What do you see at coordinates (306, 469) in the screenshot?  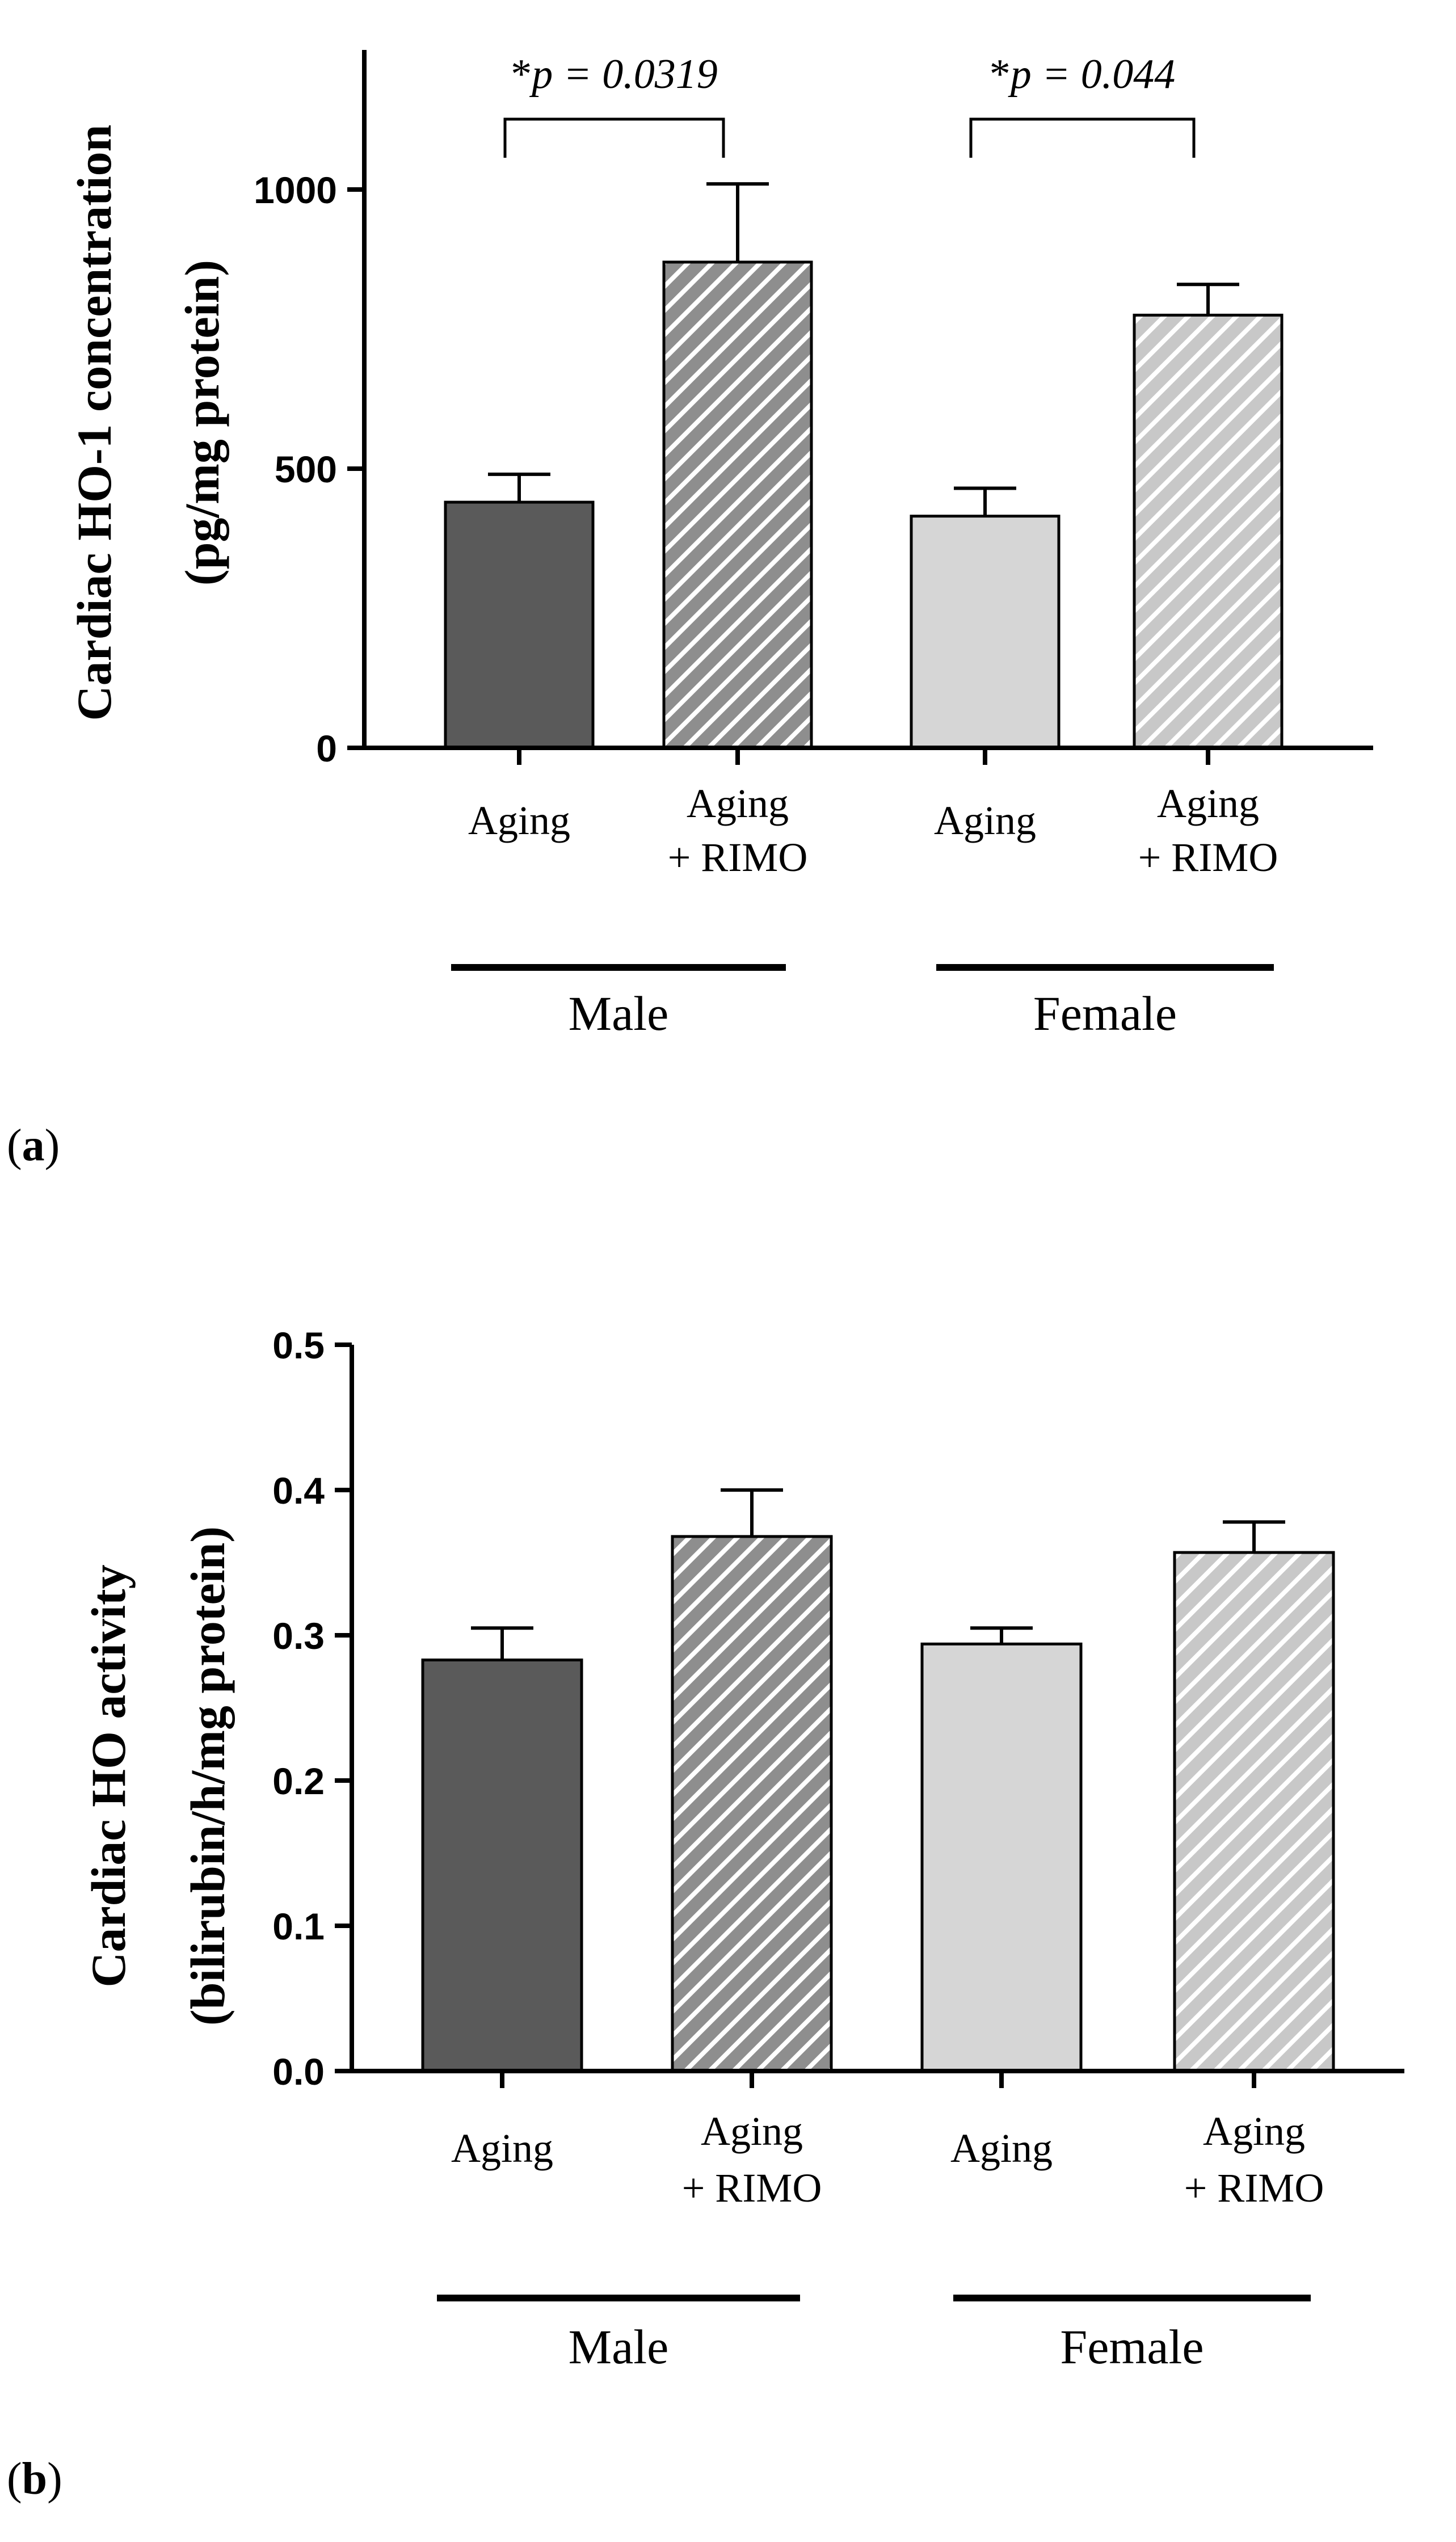 I see `y-tick-label: 500` at bounding box center [306, 469].